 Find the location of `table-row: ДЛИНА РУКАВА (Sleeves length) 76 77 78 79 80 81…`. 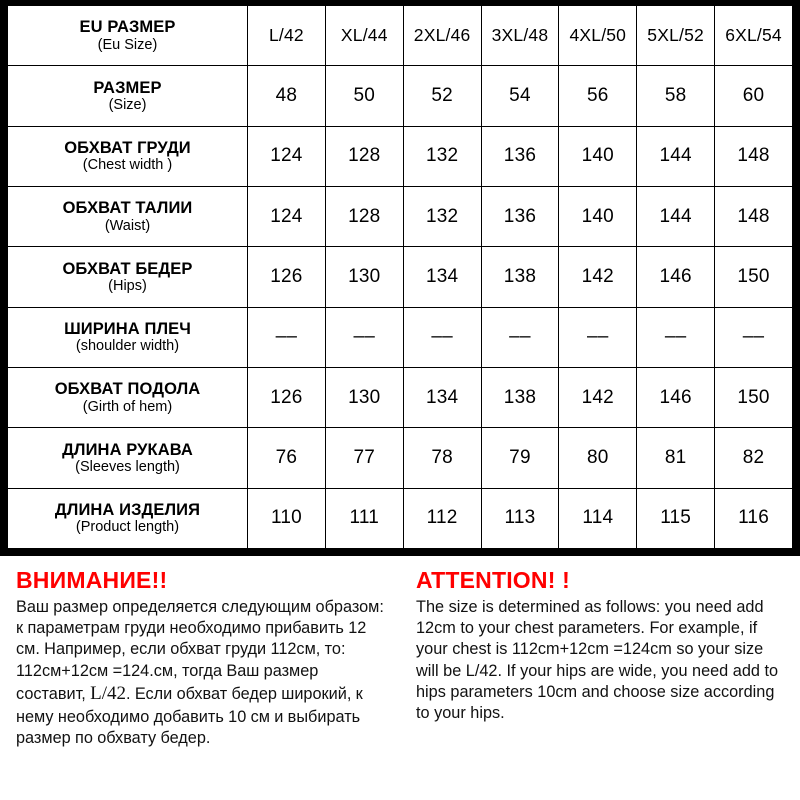

table-row: ДЛИНА РУКАВА (Sleeves length) 76 77 78 79 80 81… is located at coordinates (400, 458).